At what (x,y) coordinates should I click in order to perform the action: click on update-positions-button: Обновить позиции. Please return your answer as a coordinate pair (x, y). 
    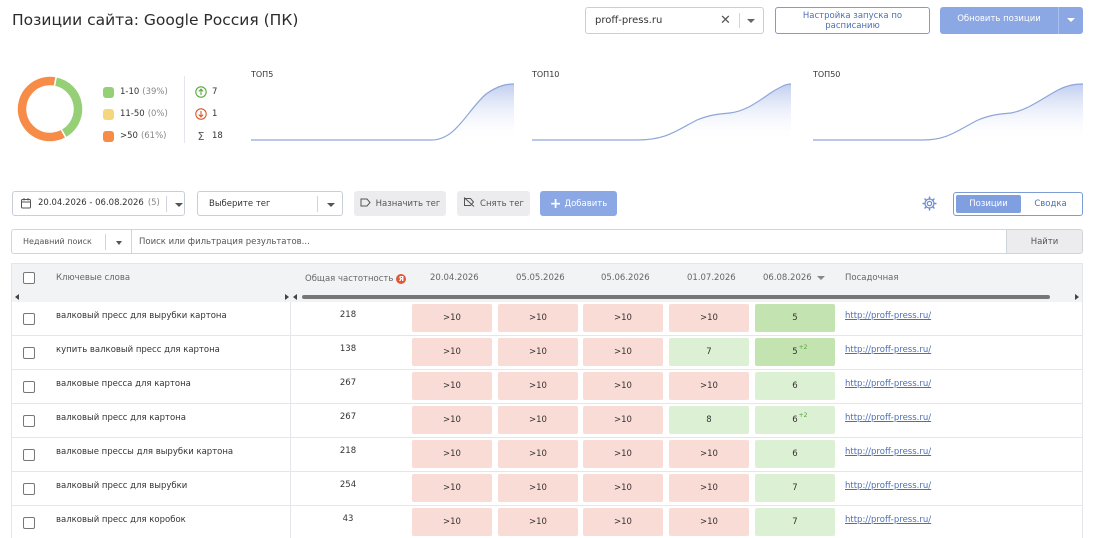
    Looking at the image, I should click on (1011, 20).